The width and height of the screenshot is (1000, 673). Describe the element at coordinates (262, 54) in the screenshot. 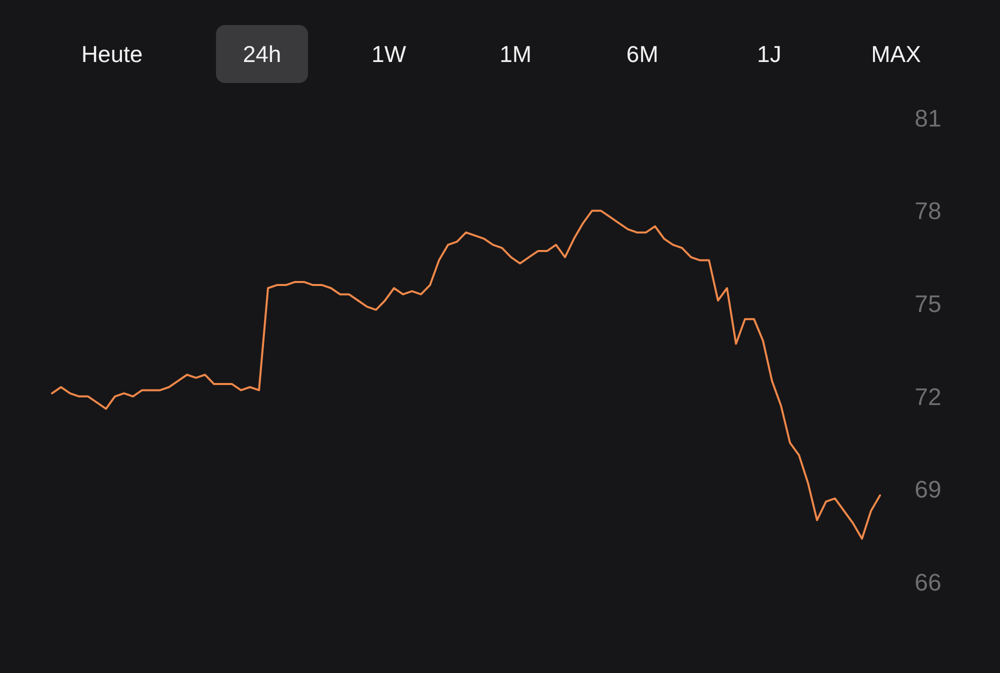

I see `text: 24h` at that location.